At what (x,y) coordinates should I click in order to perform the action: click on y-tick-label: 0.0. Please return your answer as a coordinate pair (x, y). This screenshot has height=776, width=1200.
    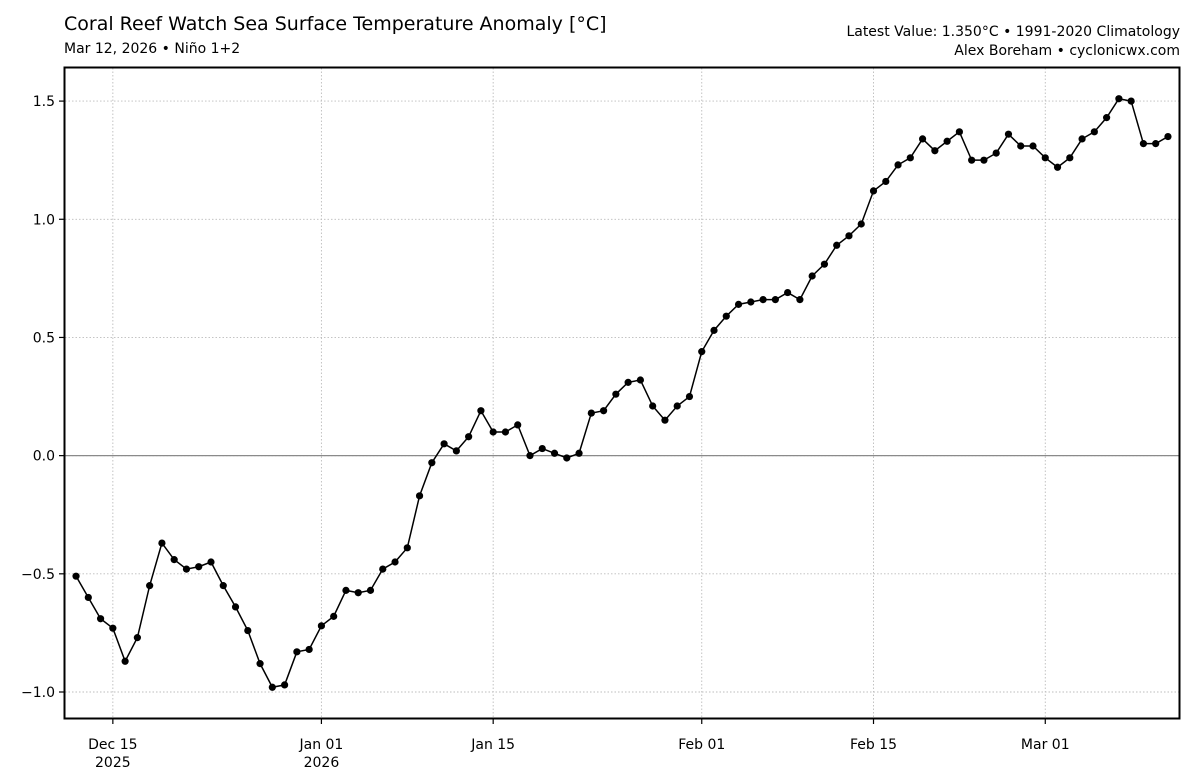
    Looking at the image, I should click on (44, 457).